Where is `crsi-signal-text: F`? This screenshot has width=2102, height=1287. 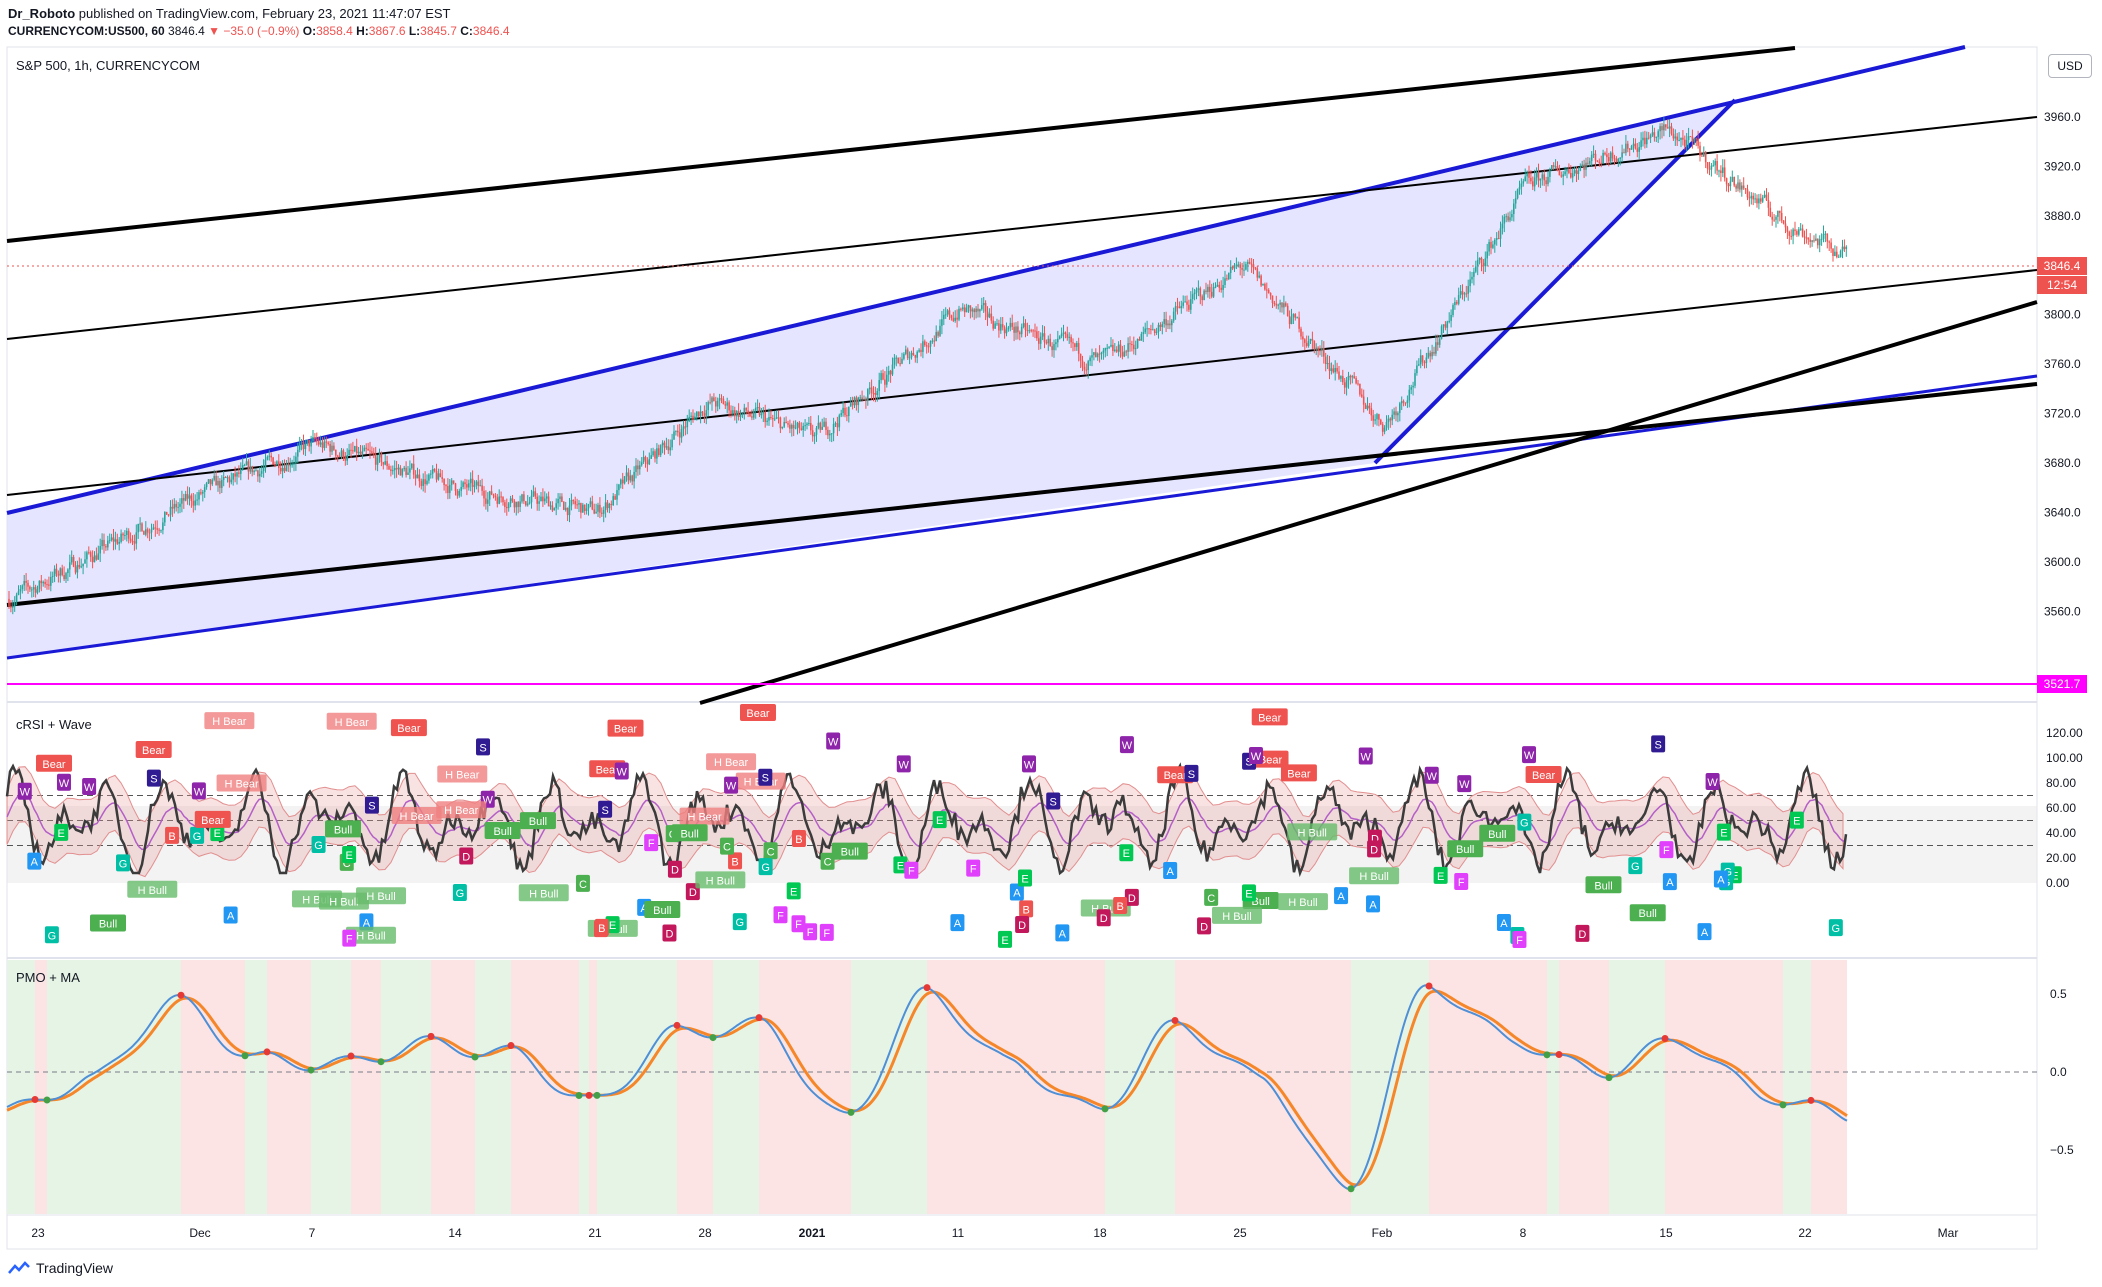
crsi-signal-text: F is located at coordinates (1519, 941).